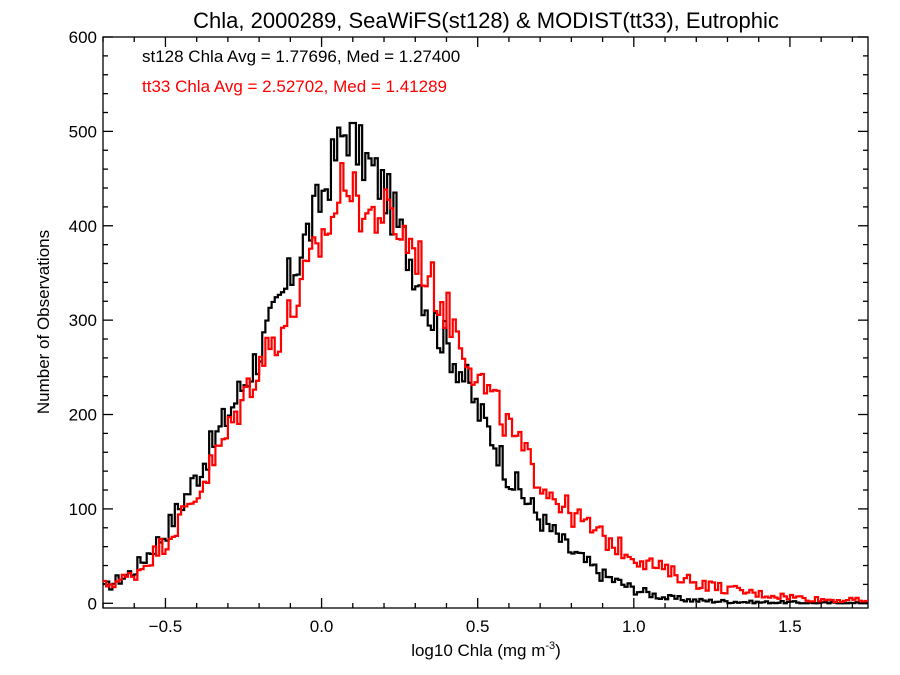 Image resolution: width=900 pixels, height=675 pixels. Describe the element at coordinates (83, 131) in the screenshot. I see `y-tick-label: 500` at that location.